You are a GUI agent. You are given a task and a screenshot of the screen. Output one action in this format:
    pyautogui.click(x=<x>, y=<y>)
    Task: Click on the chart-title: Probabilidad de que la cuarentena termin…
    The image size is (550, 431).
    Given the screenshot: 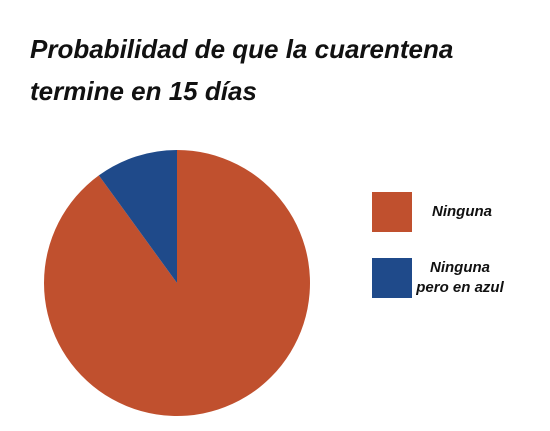 What is the action you would take?
    pyautogui.click(x=242, y=70)
    